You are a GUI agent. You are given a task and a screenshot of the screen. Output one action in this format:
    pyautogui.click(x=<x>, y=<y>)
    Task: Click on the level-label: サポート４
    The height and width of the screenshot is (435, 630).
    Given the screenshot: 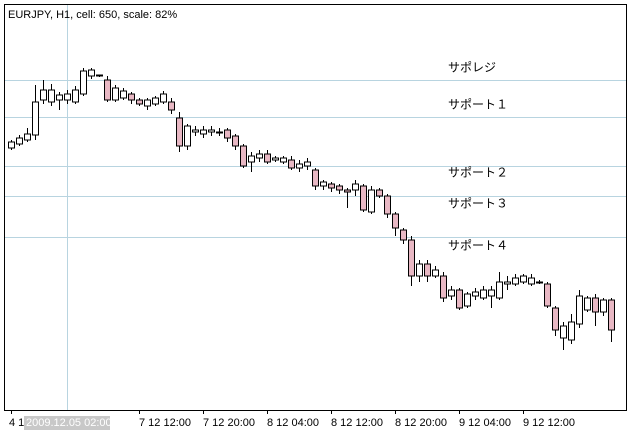 What is the action you would take?
    pyautogui.click(x=478, y=246)
    